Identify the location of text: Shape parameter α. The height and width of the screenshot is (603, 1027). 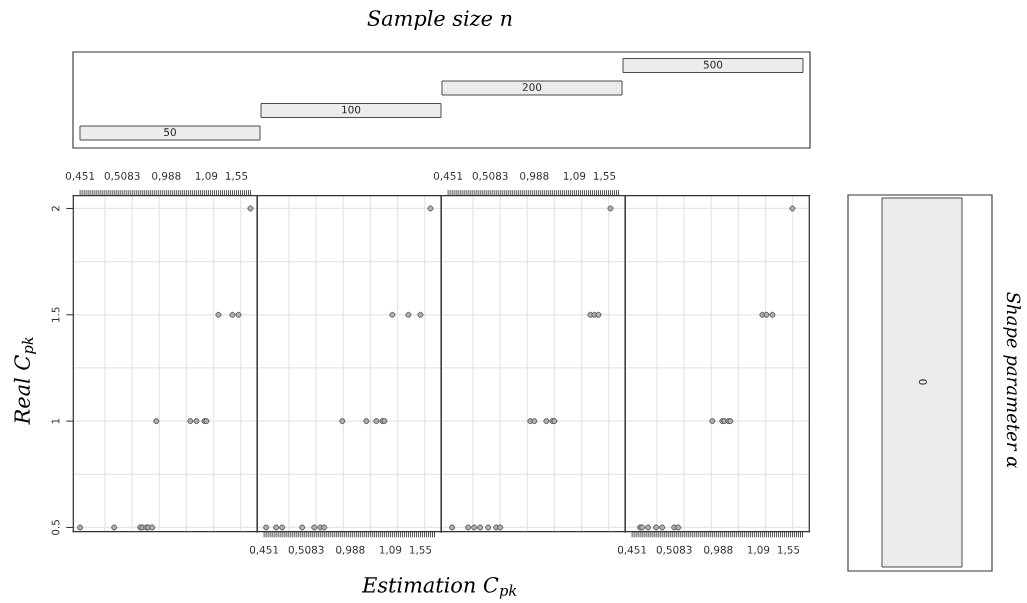
(1012, 380).